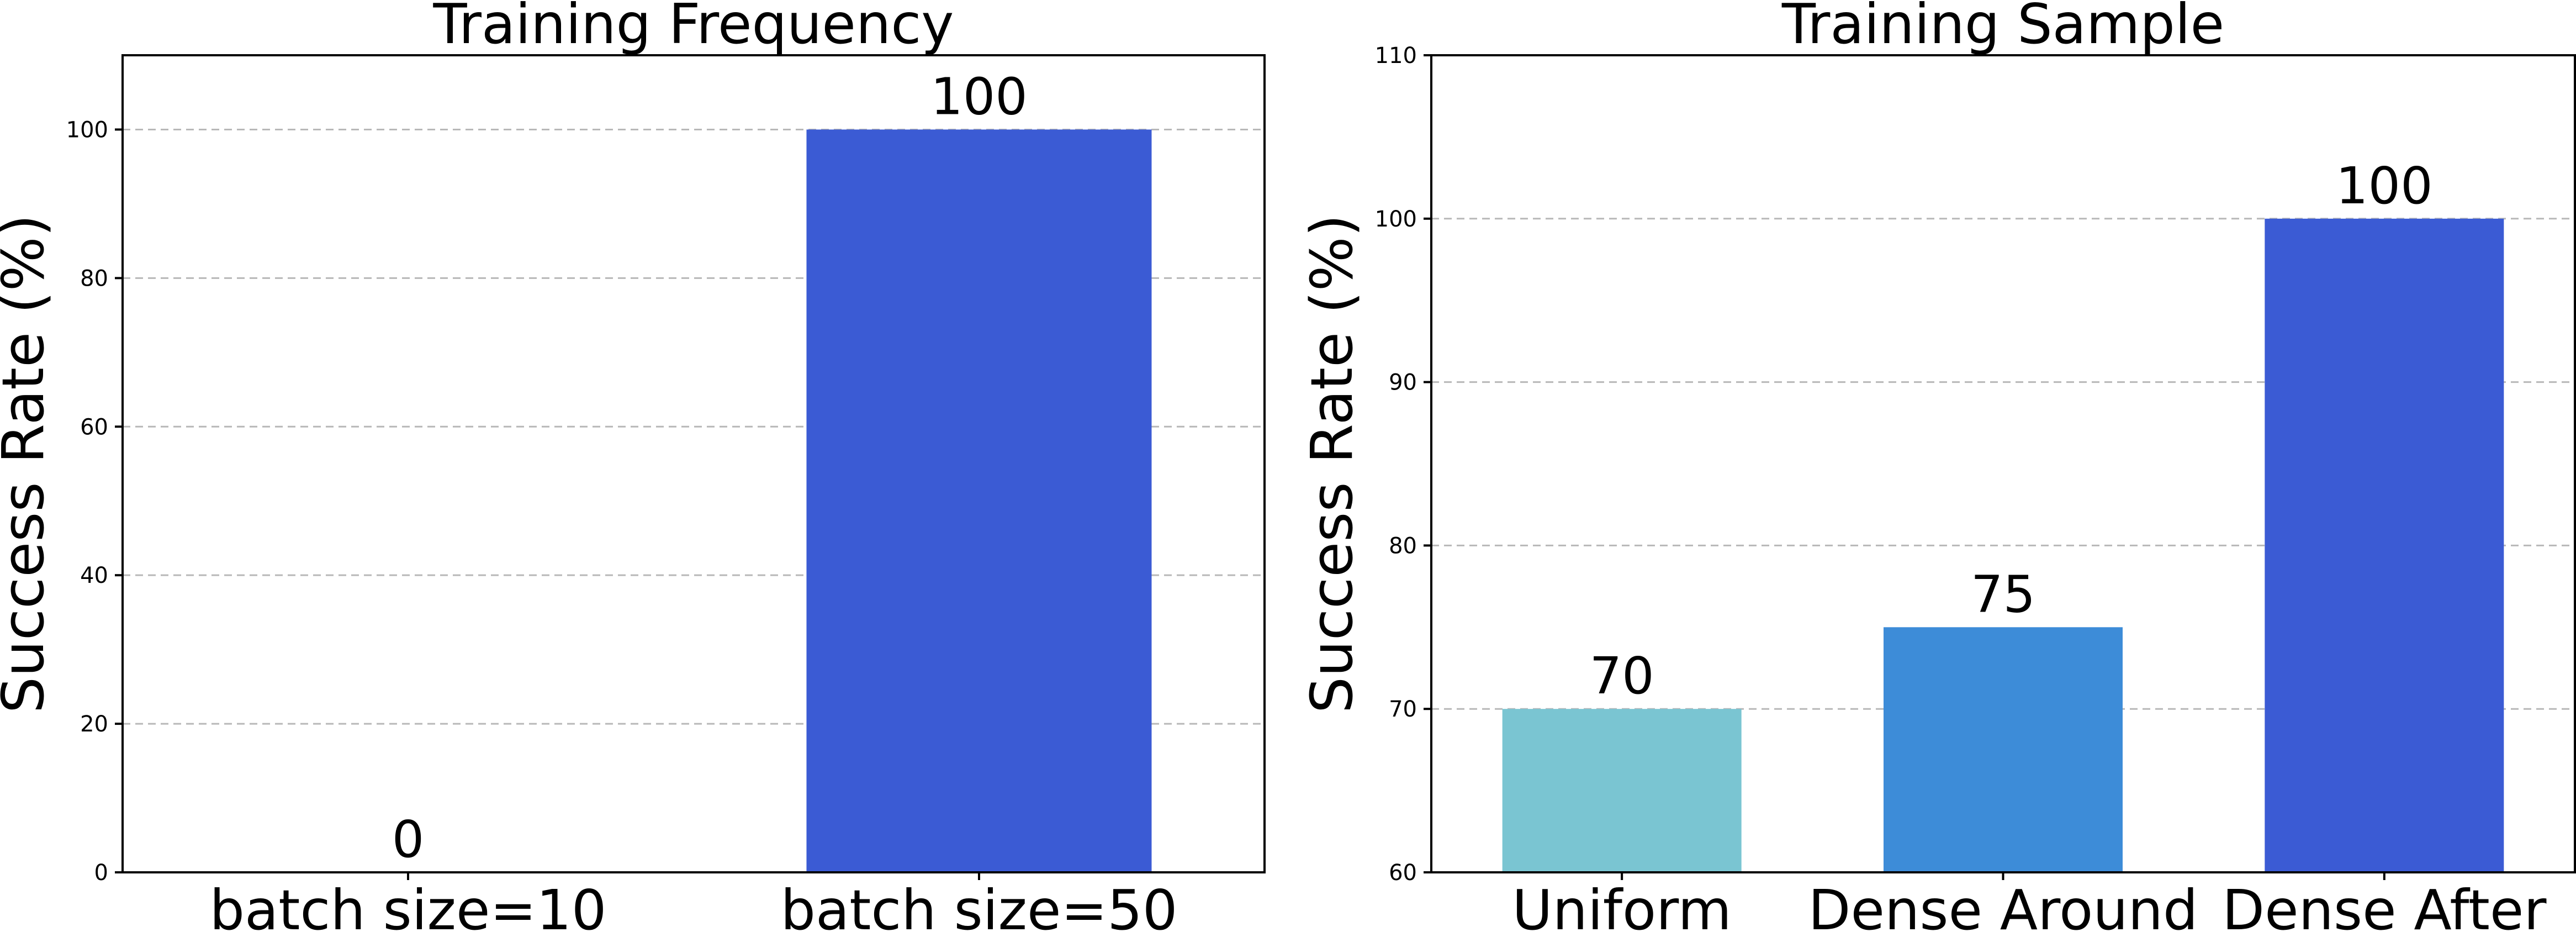 This screenshot has width=2576, height=932. I want to click on y-tick-label-0: 0, so click(101, 873).